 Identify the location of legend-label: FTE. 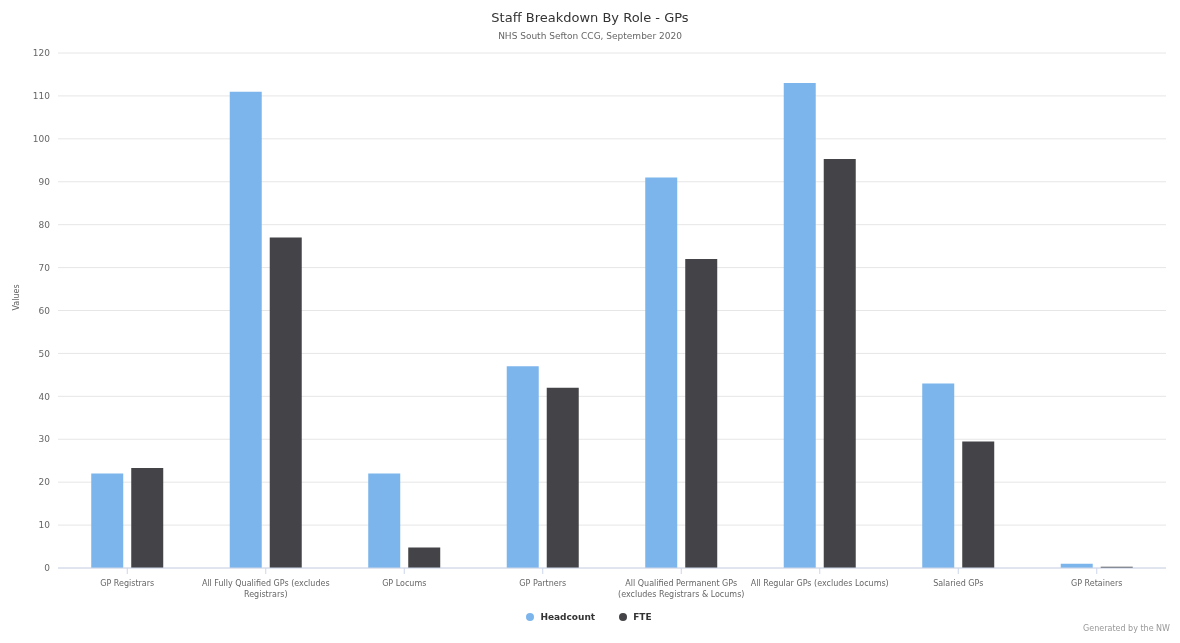
(642, 617).